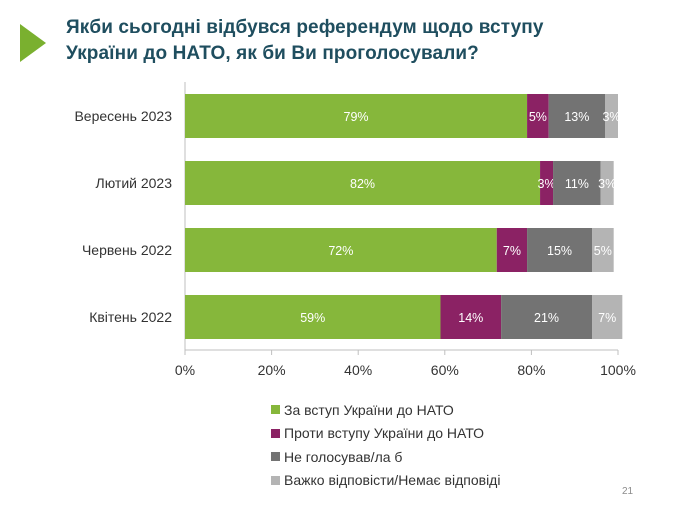 The image size is (690, 516). I want to click on legend-label: Проти вступу України до НАТО, so click(384, 433).